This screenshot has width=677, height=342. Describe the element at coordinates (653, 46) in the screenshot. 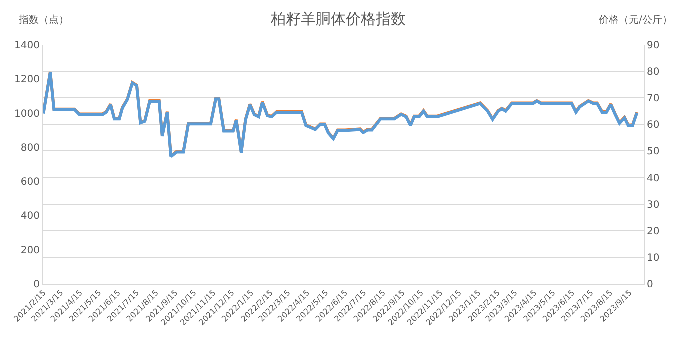

I see `y2-tick-label: 90` at that location.